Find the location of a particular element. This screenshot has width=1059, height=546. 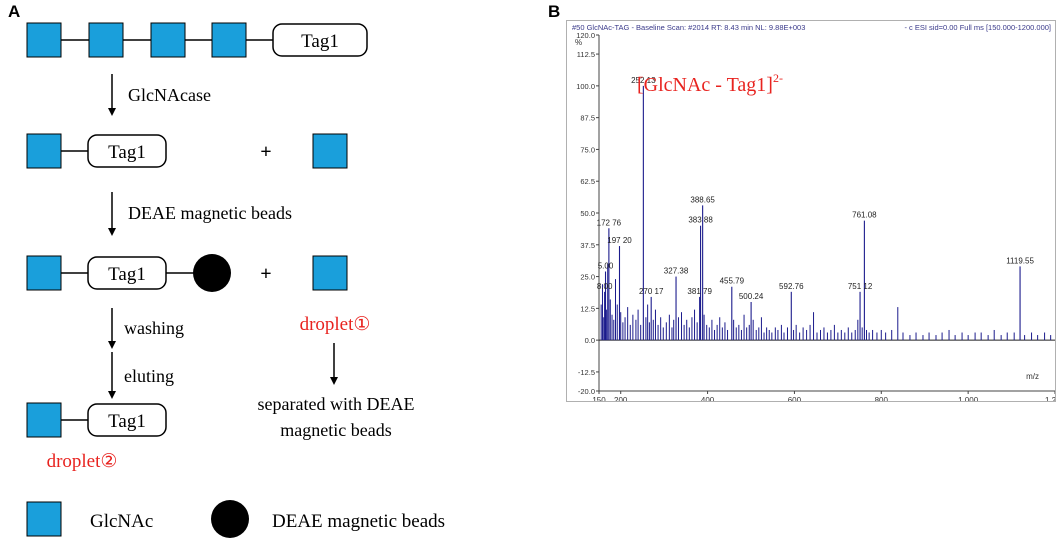

peak-label: 252.13 is located at coordinates (643, 80).